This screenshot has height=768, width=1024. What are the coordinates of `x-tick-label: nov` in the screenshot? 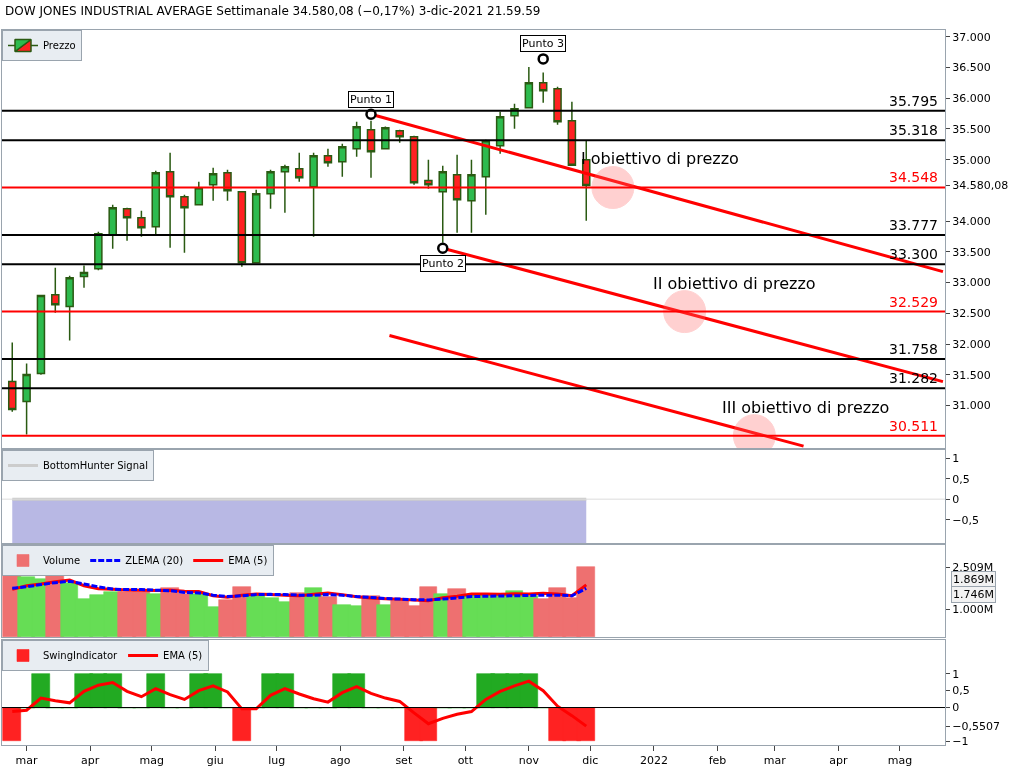 It's located at (529, 761).